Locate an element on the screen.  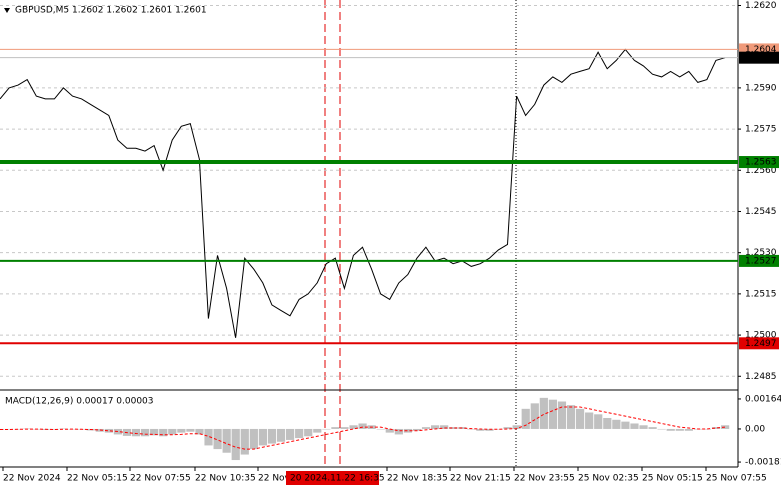
cursor-label: 20 2024.11.22 16:35 is located at coordinates (337, 479).